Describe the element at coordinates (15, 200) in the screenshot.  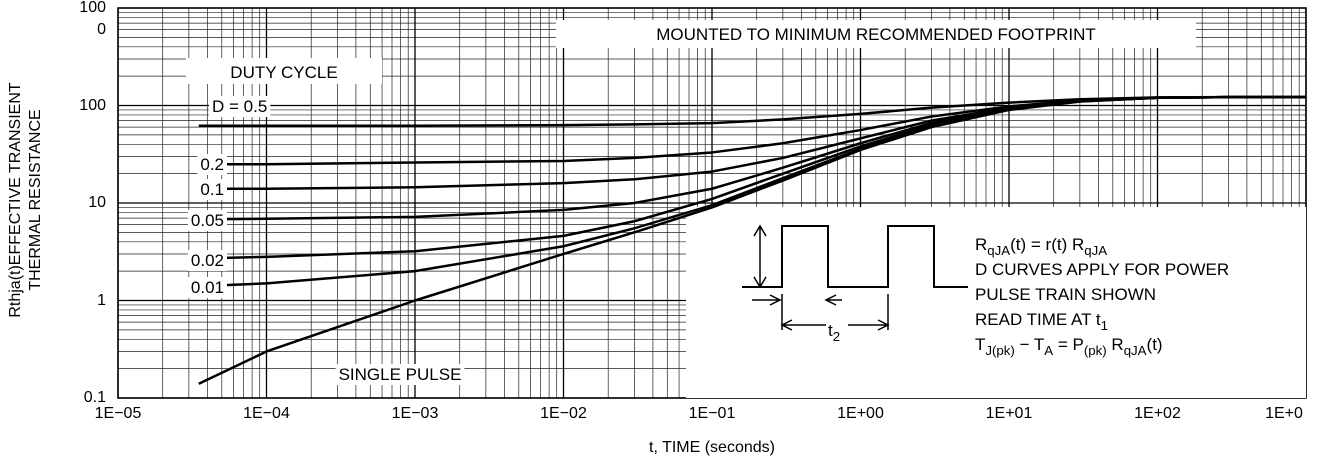
I see `y-axis-title-line: Rthja(t)EFFECTIVE TRANSIENT` at that location.